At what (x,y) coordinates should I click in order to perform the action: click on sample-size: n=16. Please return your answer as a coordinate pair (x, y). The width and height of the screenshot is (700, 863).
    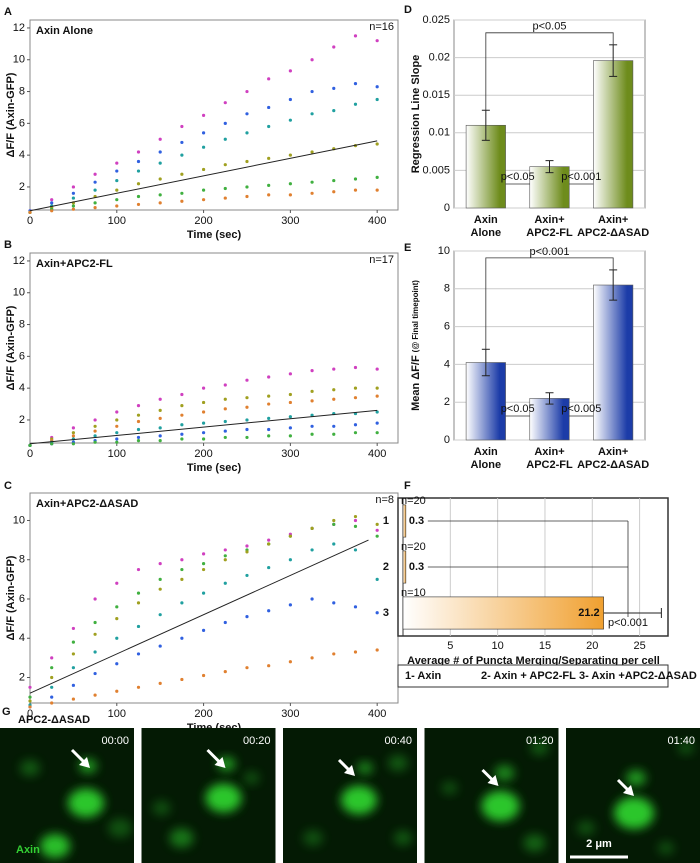
    Looking at the image, I should click on (381, 27).